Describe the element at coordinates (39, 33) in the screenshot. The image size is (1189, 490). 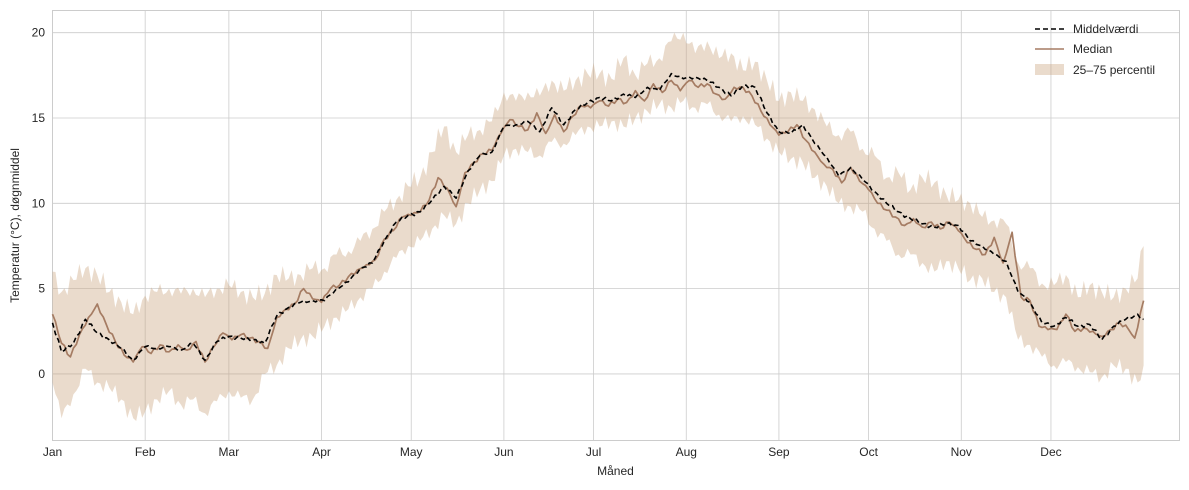
I see `y-tick-label: 20` at that location.